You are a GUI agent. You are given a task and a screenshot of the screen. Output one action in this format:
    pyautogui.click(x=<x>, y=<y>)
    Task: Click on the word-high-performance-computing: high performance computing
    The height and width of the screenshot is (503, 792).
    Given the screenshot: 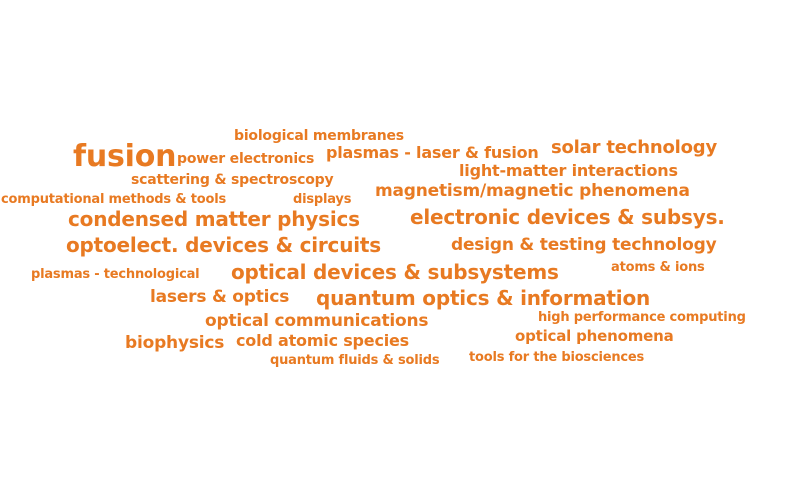 What is the action you would take?
    pyautogui.click(x=642, y=317)
    